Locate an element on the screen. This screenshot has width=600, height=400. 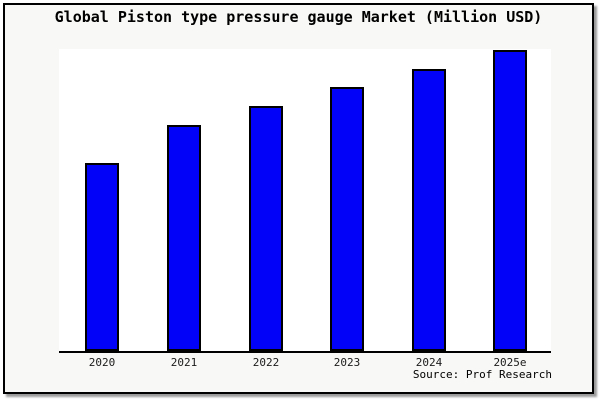
x-tick-2025e: 2025e is located at coordinates (510, 362).